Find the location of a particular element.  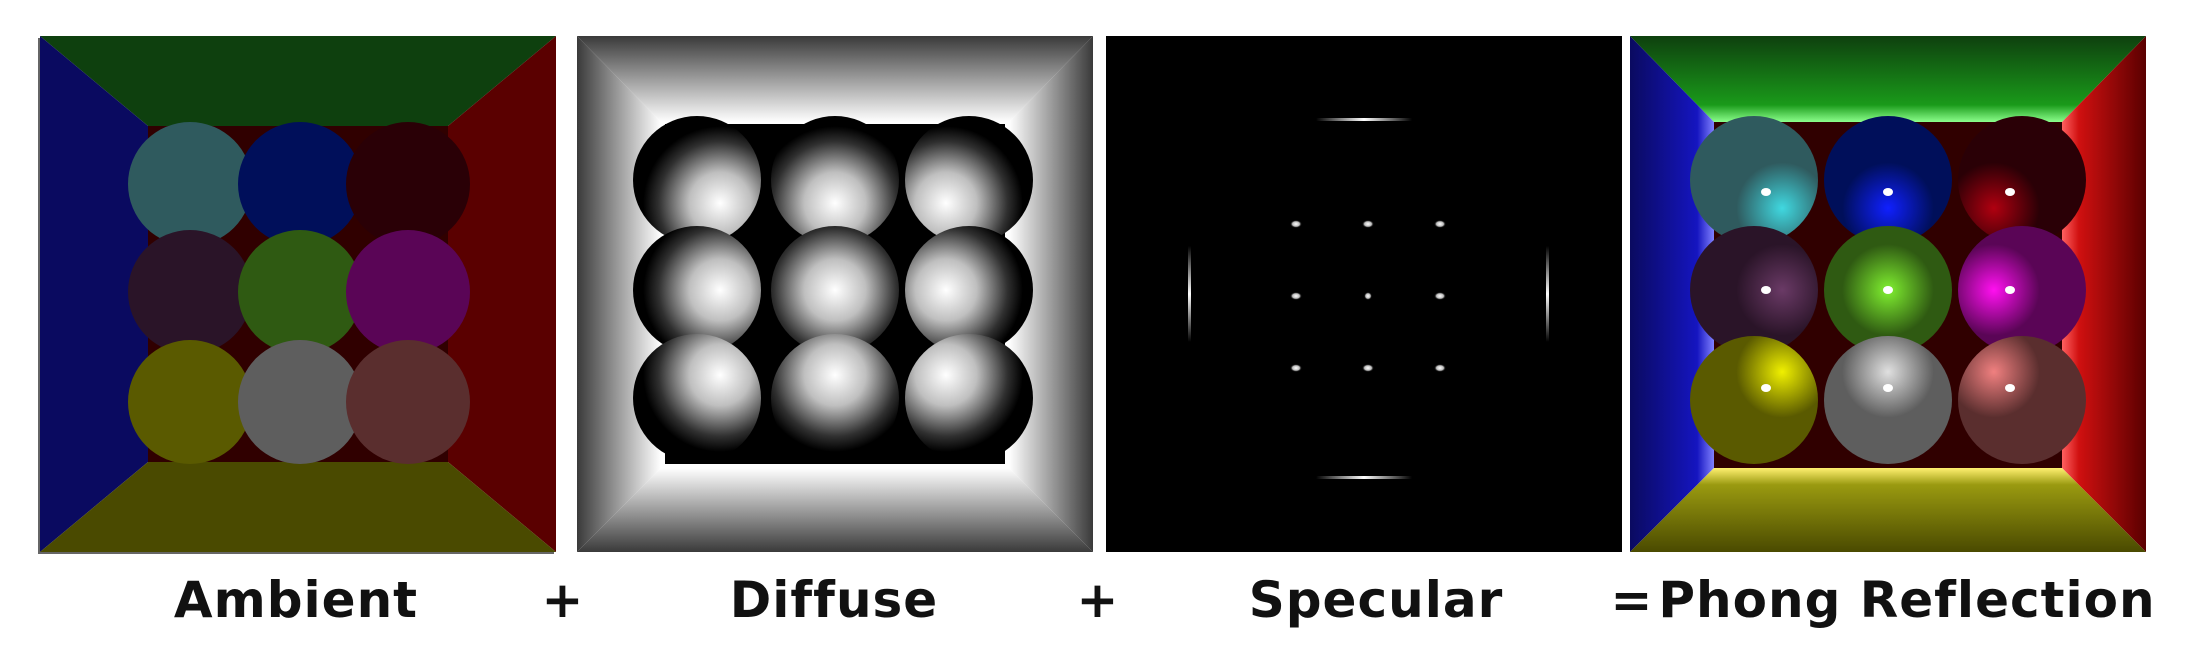

specular-left-line is located at coordinates (1189, 294).